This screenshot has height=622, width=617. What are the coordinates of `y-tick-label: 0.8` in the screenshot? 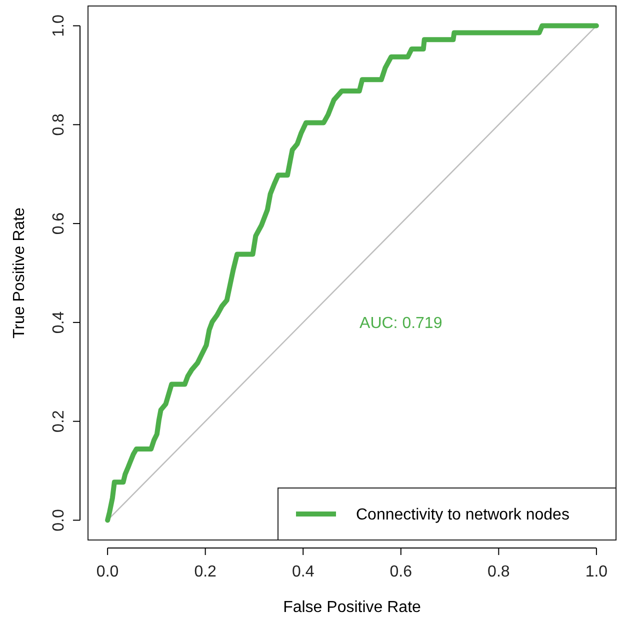 It's located at (59, 124).